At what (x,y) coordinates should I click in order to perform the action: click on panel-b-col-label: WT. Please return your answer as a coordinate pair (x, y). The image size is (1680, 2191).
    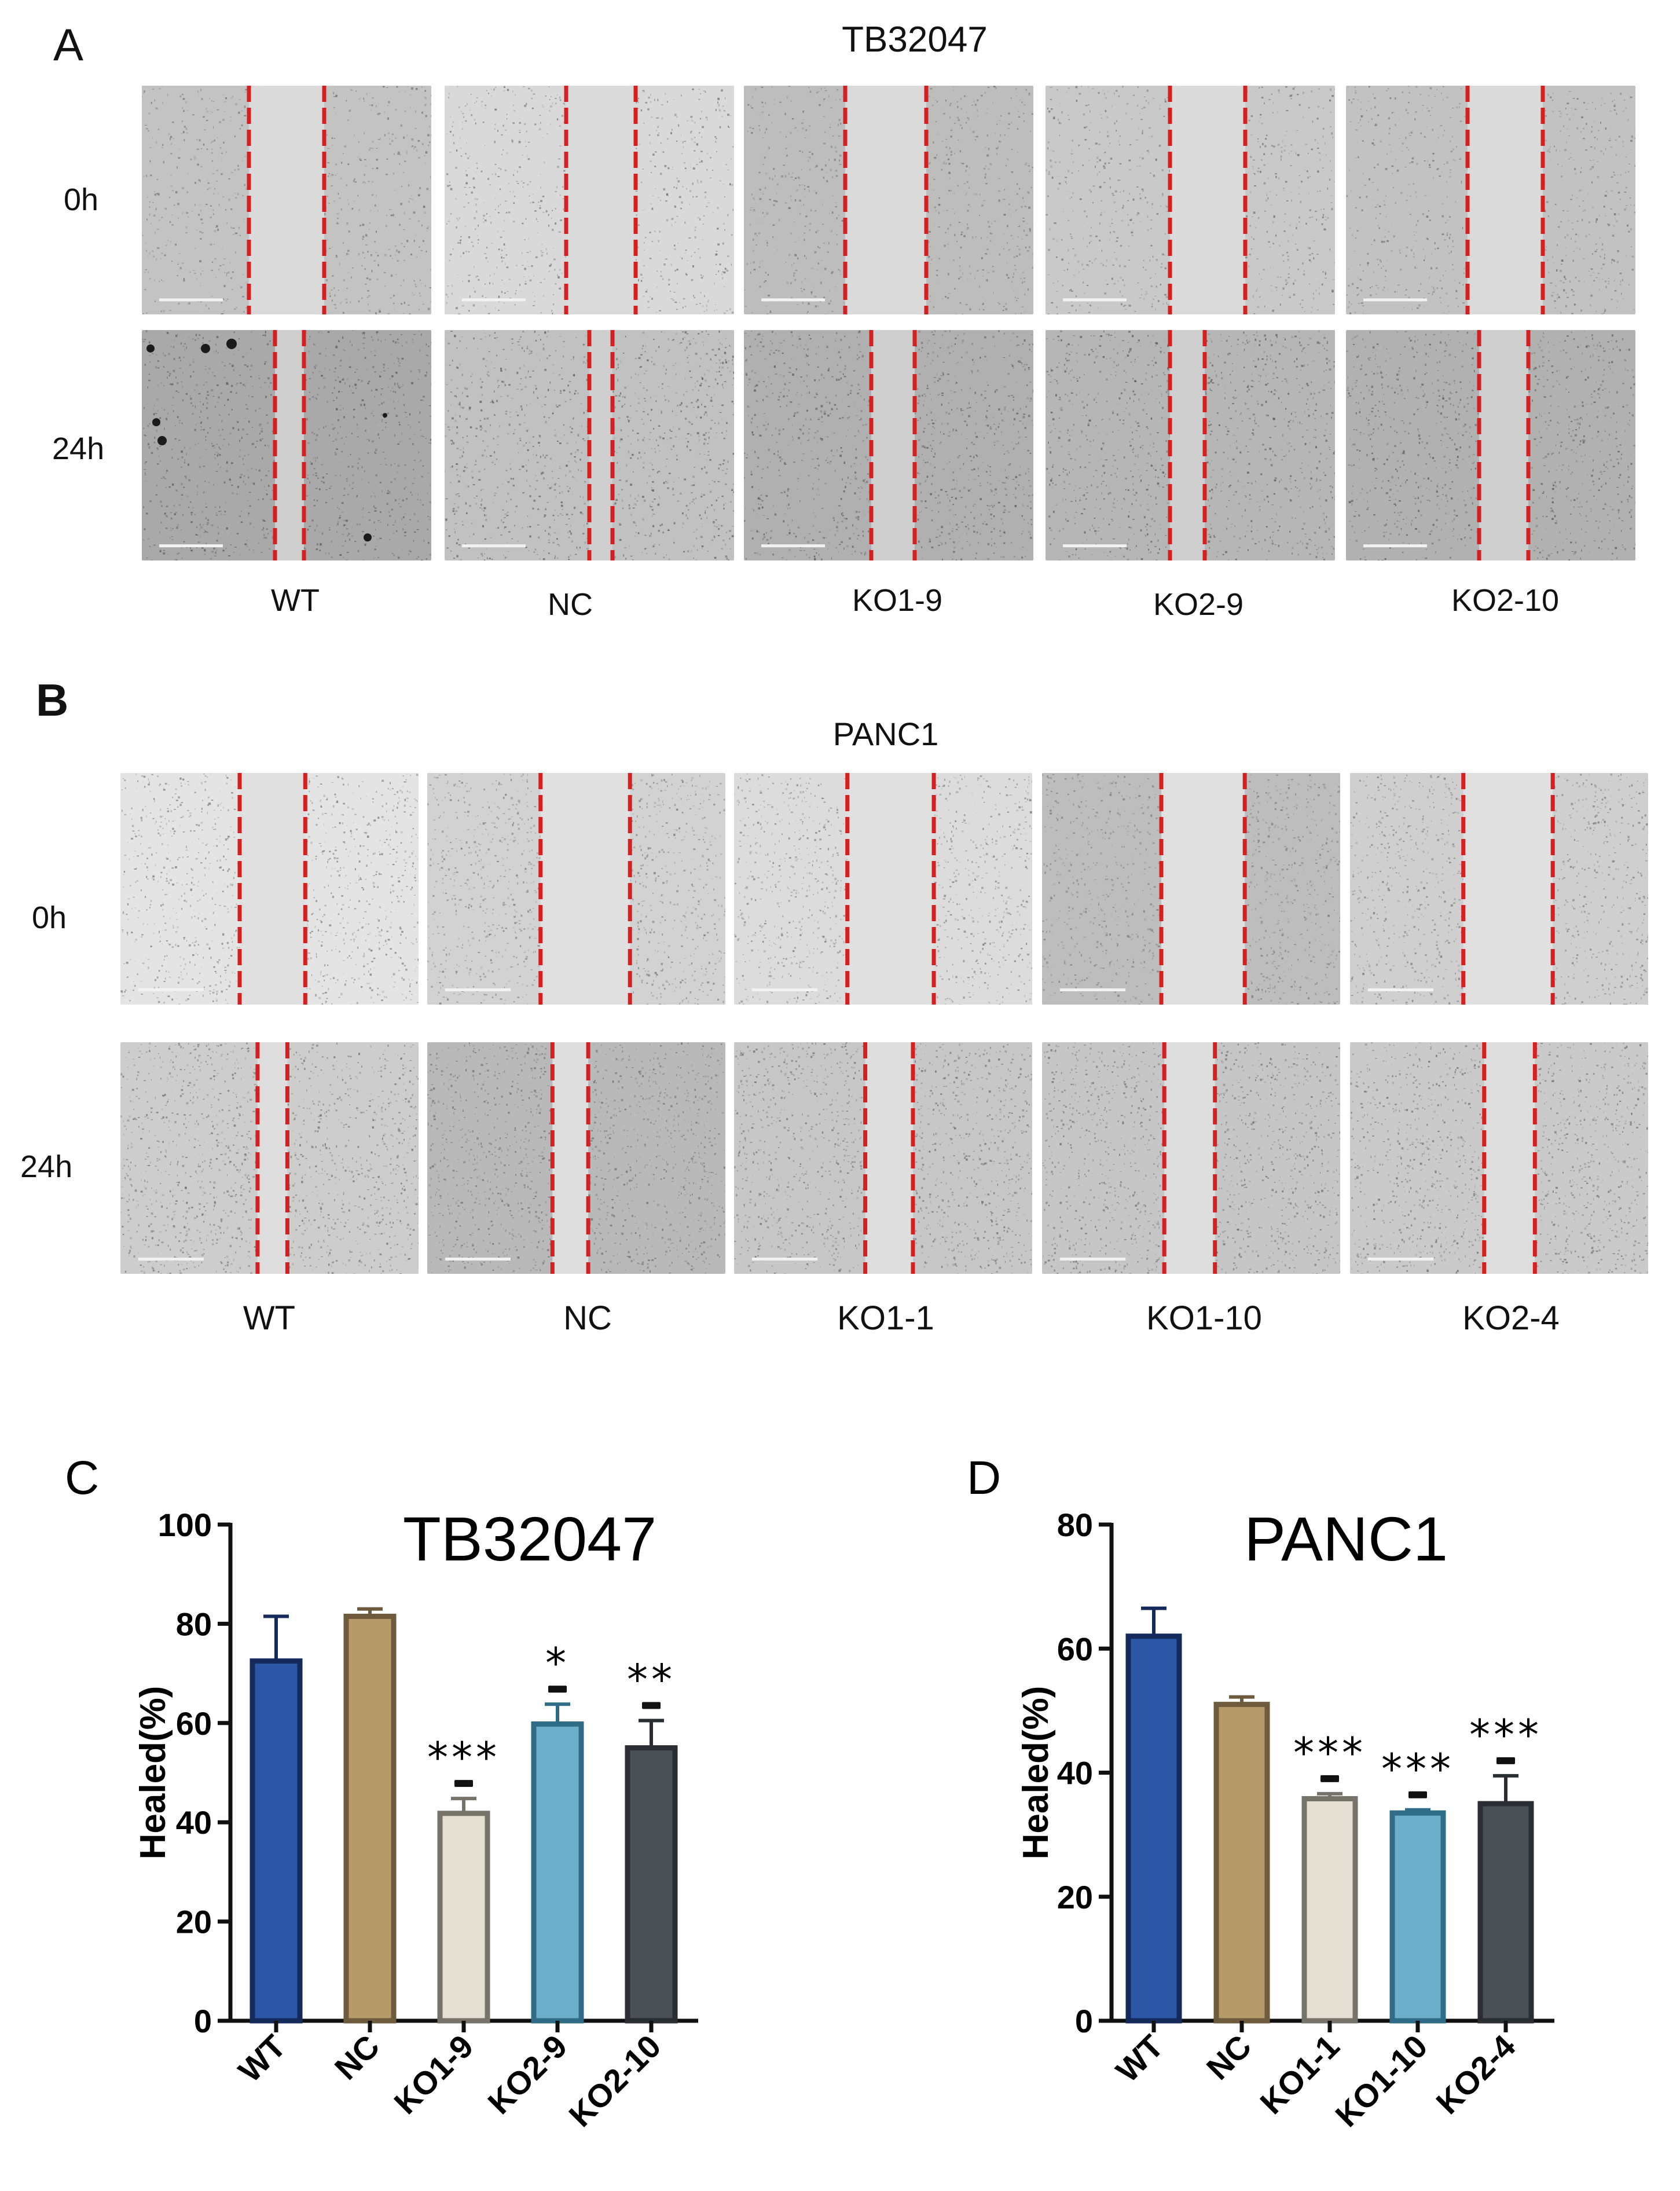
    Looking at the image, I should click on (269, 1318).